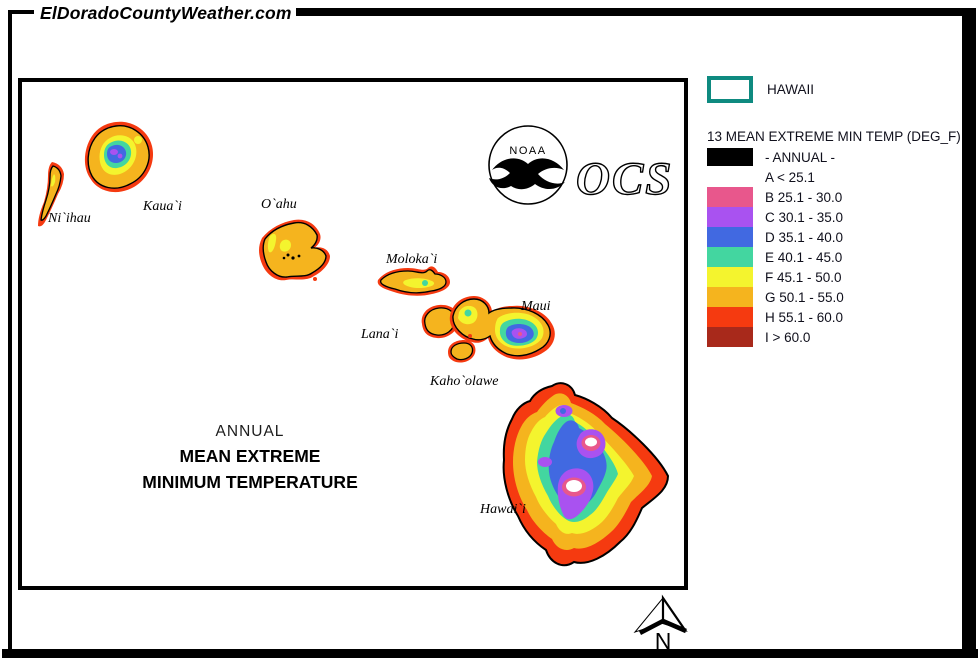 This screenshot has height=660, width=980. Describe the element at coordinates (730, 197) in the screenshot. I see `legend-swatch-b` at that location.